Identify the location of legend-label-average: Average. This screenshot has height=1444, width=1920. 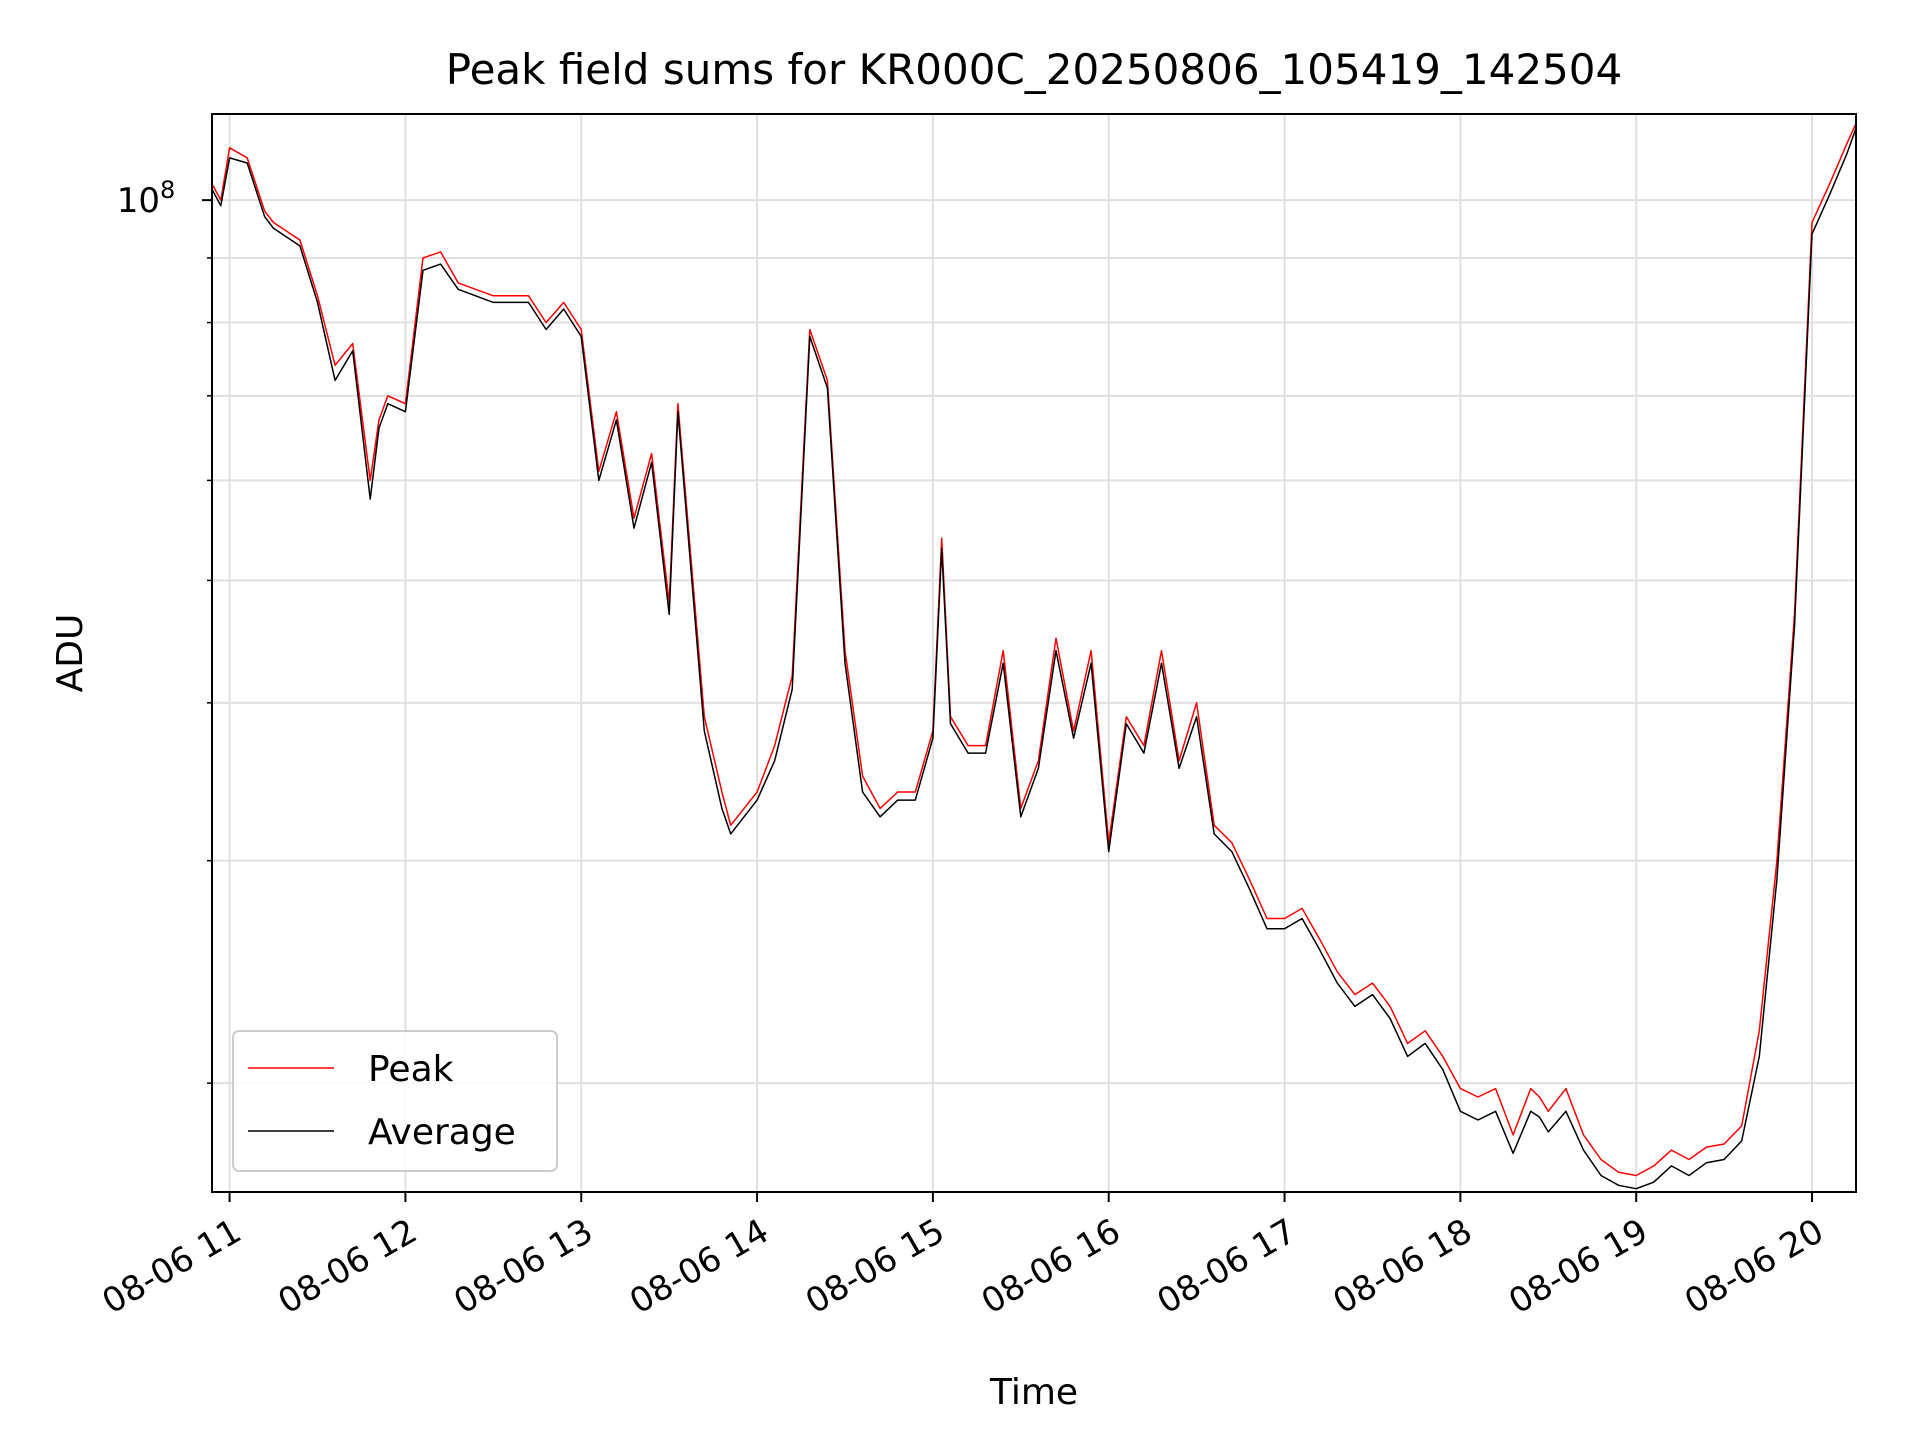
(442, 1132).